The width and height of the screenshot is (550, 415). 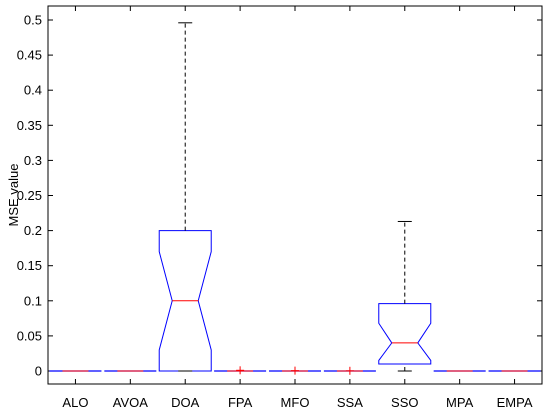 I want to click on box-sso, so click(x=405, y=296).